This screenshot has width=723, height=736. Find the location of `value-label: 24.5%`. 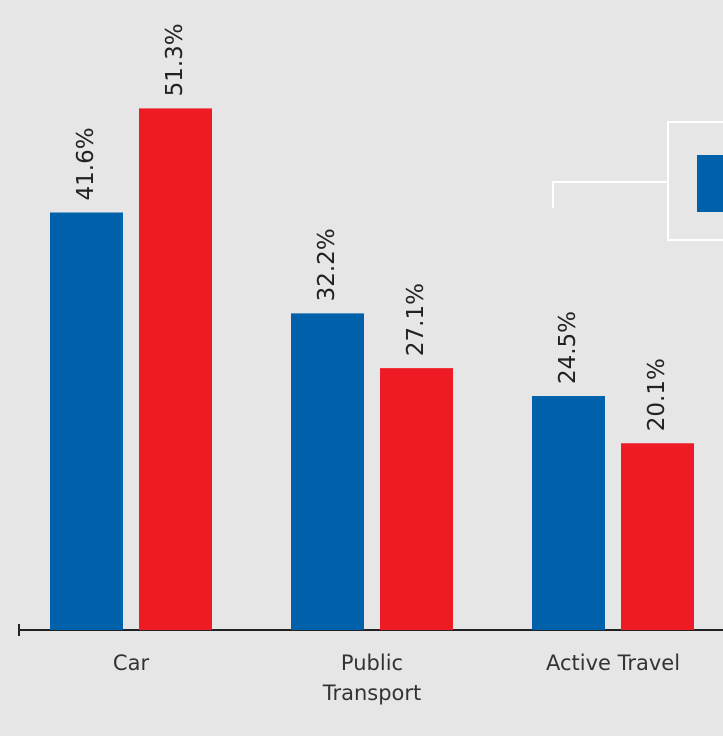

value-label: 24.5% is located at coordinates (568, 347).